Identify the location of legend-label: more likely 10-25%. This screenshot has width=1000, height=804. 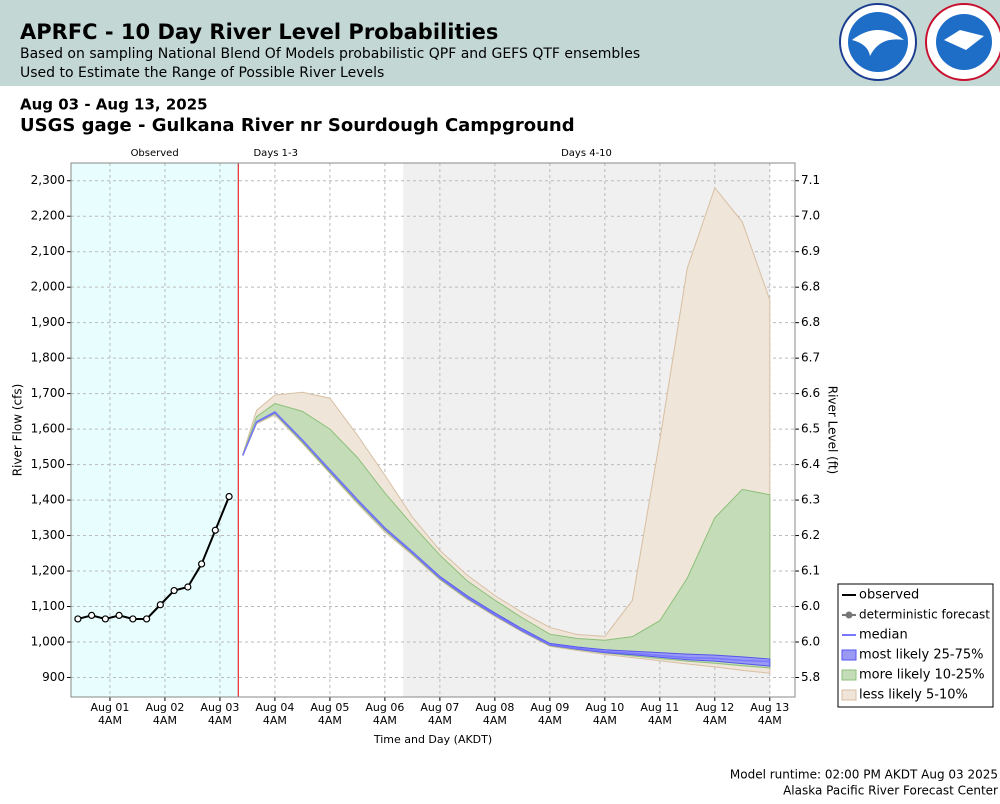
(922, 675).